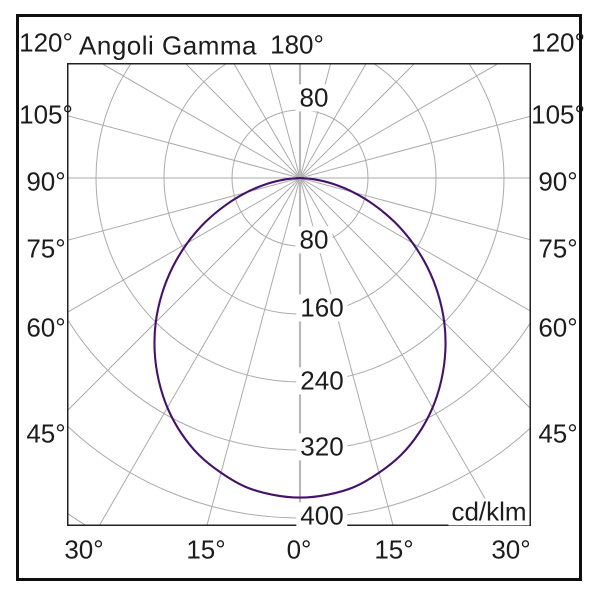 The width and height of the screenshot is (600, 600). What do you see at coordinates (46, 42) in the screenshot?
I see `angle-label-left: 120°` at bounding box center [46, 42].